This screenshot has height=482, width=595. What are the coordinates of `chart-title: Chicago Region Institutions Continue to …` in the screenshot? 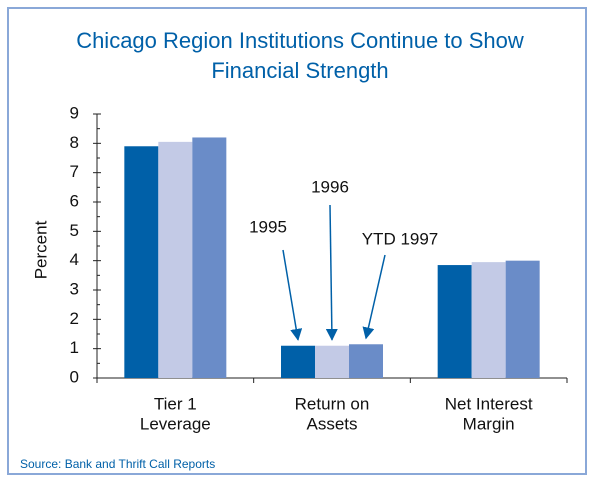 It's located at (300, 40).